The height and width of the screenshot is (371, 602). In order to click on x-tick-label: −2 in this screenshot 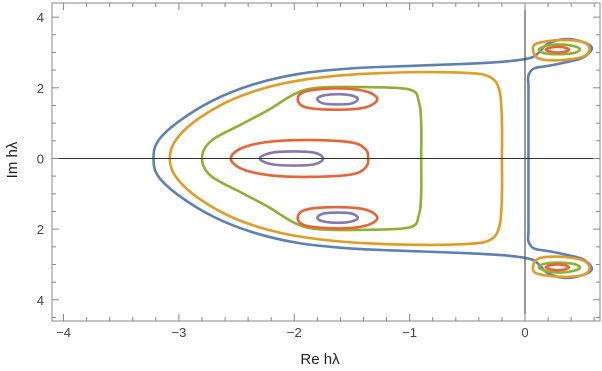, I will do `click(294, 332)`.